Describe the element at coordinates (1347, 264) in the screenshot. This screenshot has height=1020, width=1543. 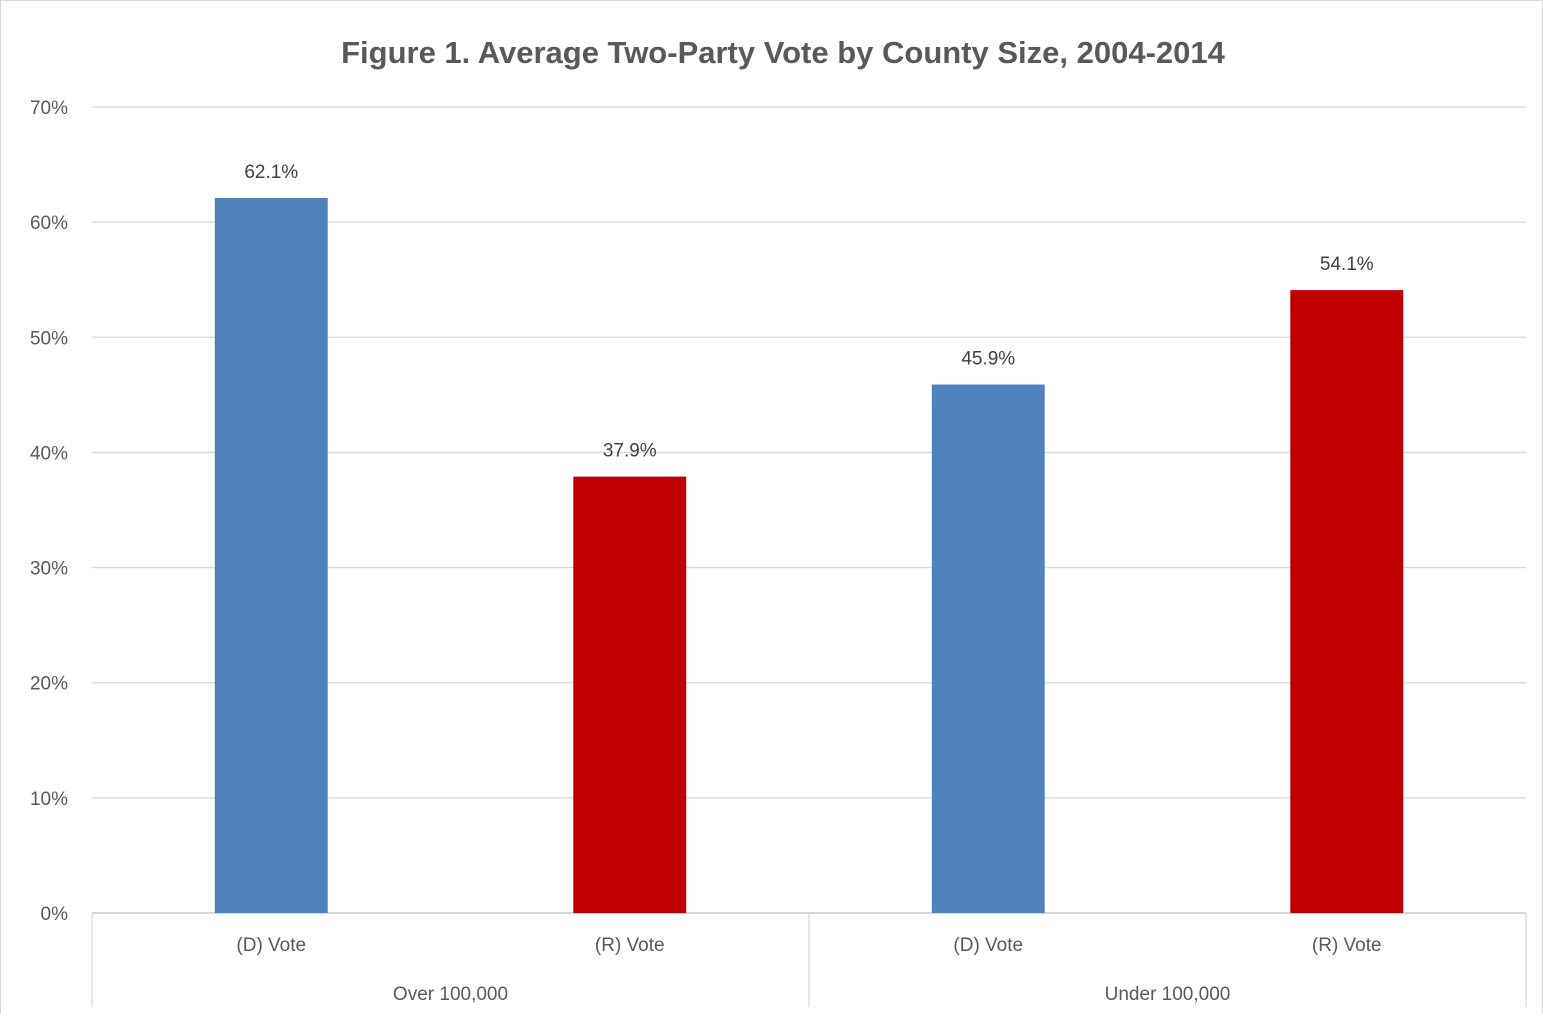
I see `data-label: 54.1%` at that location.